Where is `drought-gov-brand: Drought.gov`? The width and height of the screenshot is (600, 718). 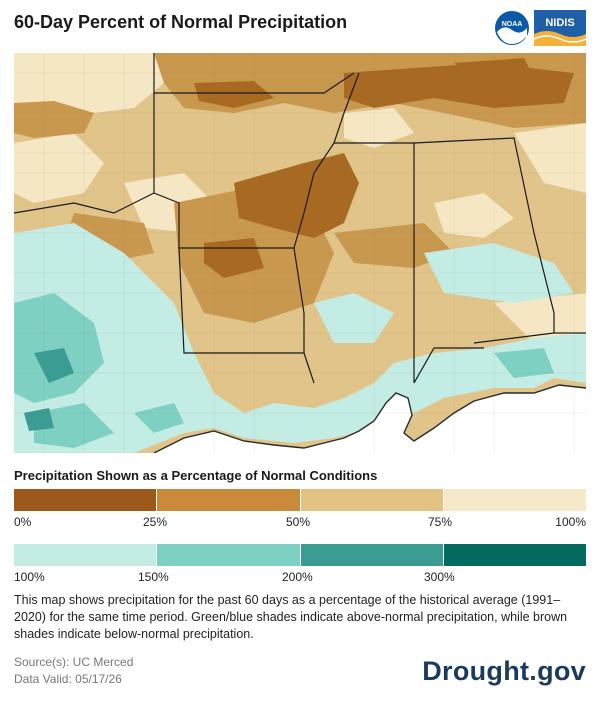 drought-gov-brand: Drought.gov is located at coordinates (504, 671).